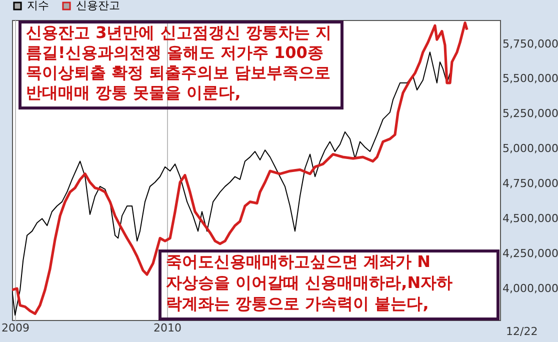 Image resolution: width=558 pixels, height=342 pixels. Describe the element at coordinates (530, 149) in the screenshot. I see `y-tick-label: 5,000,000` at that location.